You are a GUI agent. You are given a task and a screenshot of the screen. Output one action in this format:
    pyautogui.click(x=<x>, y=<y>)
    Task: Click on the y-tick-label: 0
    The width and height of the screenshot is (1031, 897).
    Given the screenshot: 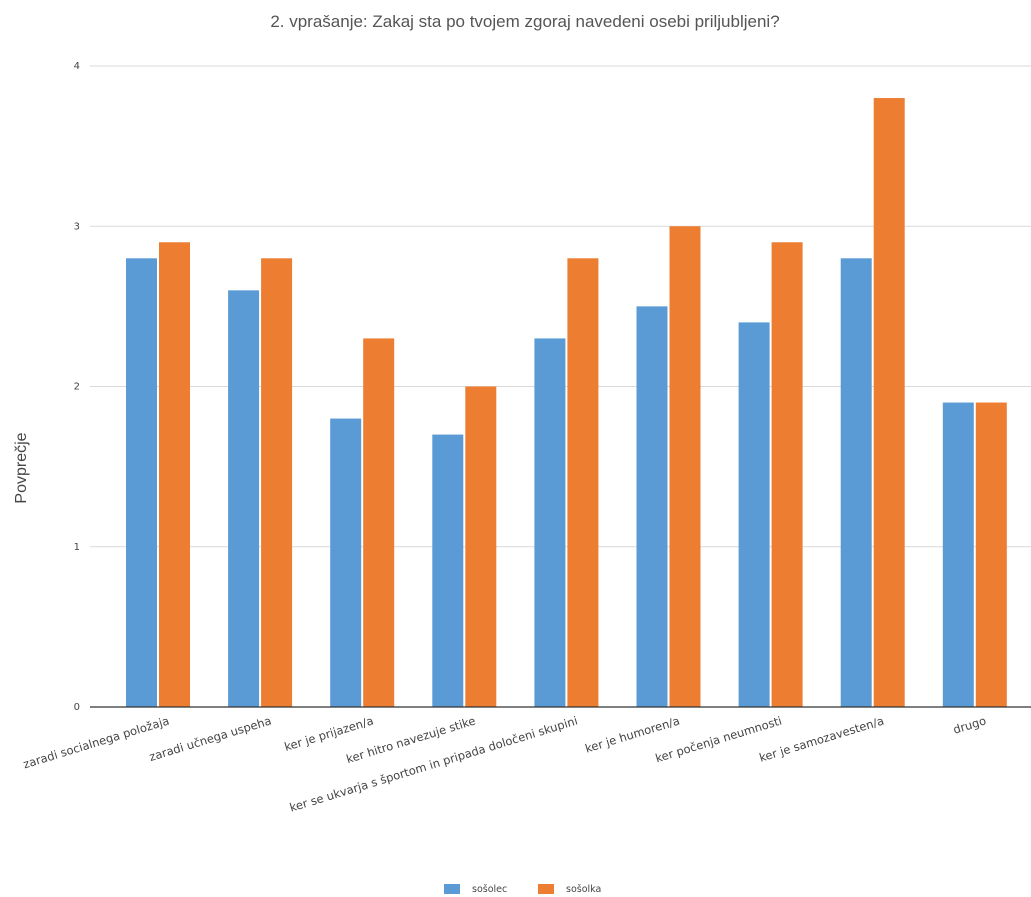 What is the action you would take?
    pyautogui.click(x=77, y=707)
    